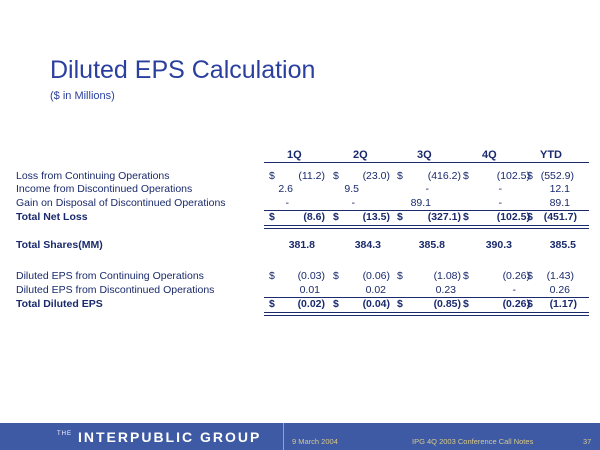 Image resolution: width=600 pixels, height=450 pixels. I want to click on value-2q: (23.0), so click(376, 176).